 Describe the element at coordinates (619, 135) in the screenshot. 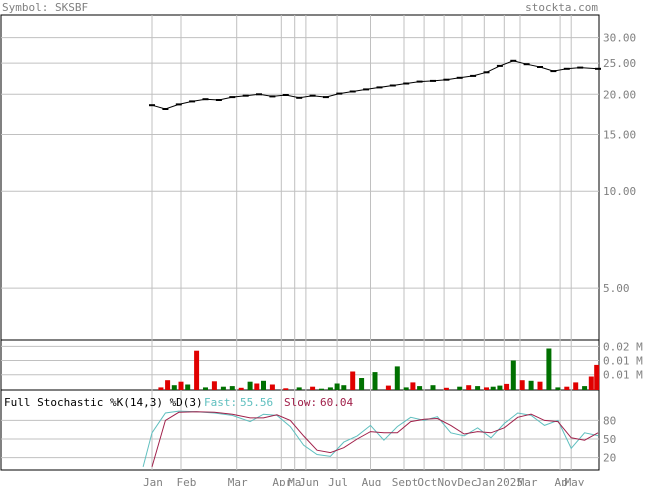

I see `price-tick-label: 15.00` at that location.